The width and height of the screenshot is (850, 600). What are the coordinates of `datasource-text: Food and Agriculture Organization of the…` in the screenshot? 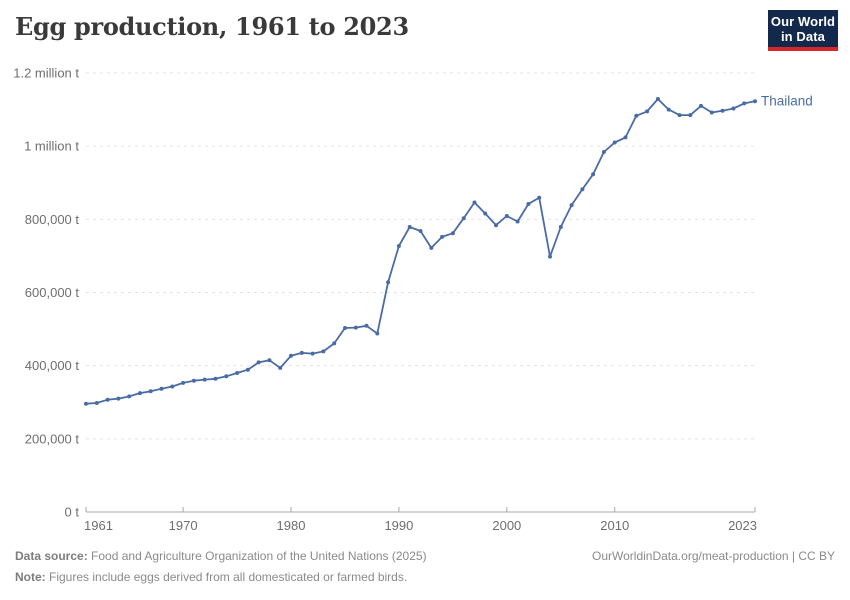 It's located at (259, 556).